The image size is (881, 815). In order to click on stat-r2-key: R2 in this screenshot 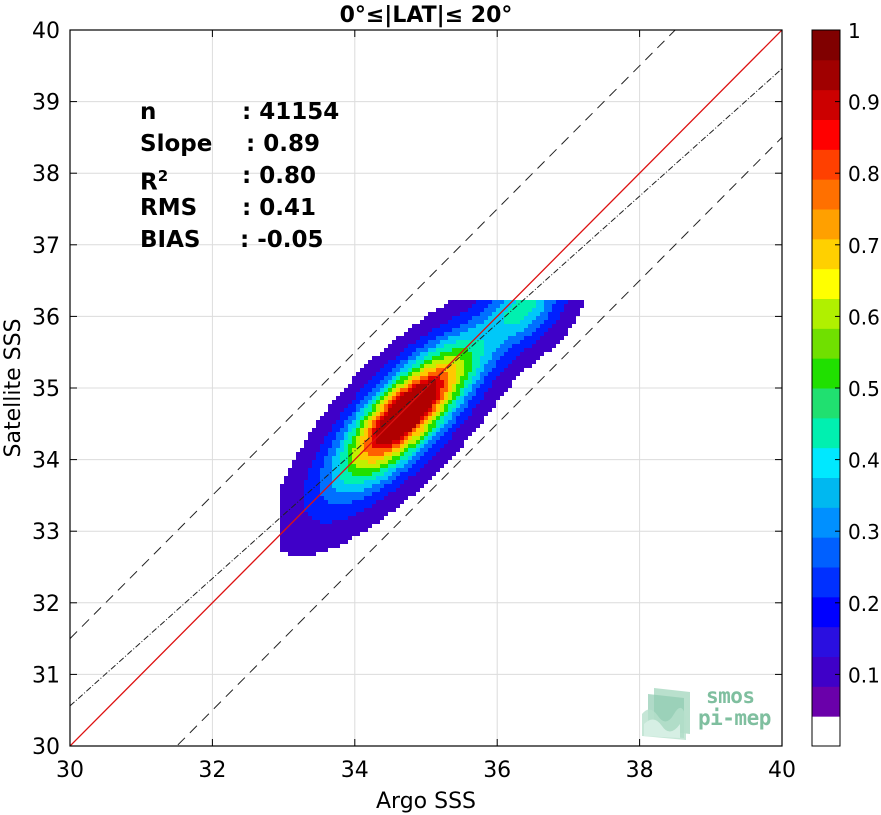, I will do `click(154, 179)`.